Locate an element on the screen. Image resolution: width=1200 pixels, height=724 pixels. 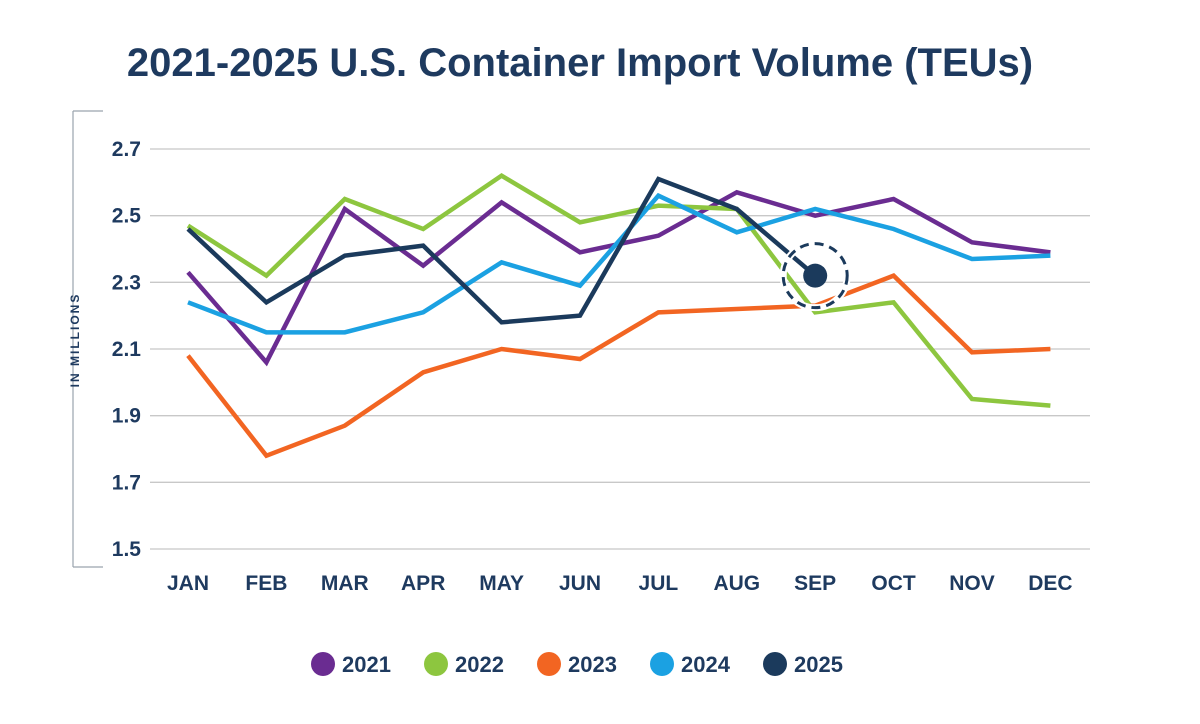
x-tick-label: OCT is located at coordinates (893, 583).